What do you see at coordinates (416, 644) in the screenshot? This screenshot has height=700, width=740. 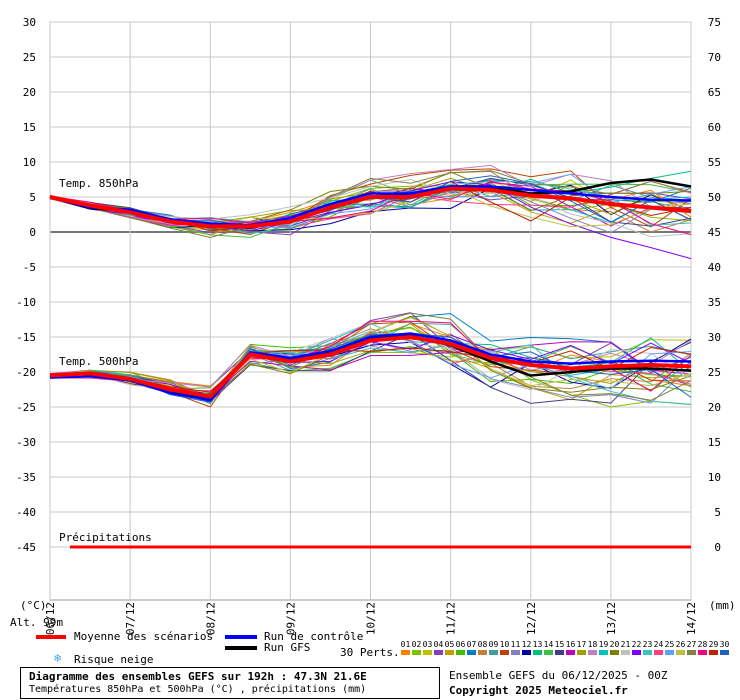 I see `perturbation-id-label: 02` at bounding box center [416, 644].